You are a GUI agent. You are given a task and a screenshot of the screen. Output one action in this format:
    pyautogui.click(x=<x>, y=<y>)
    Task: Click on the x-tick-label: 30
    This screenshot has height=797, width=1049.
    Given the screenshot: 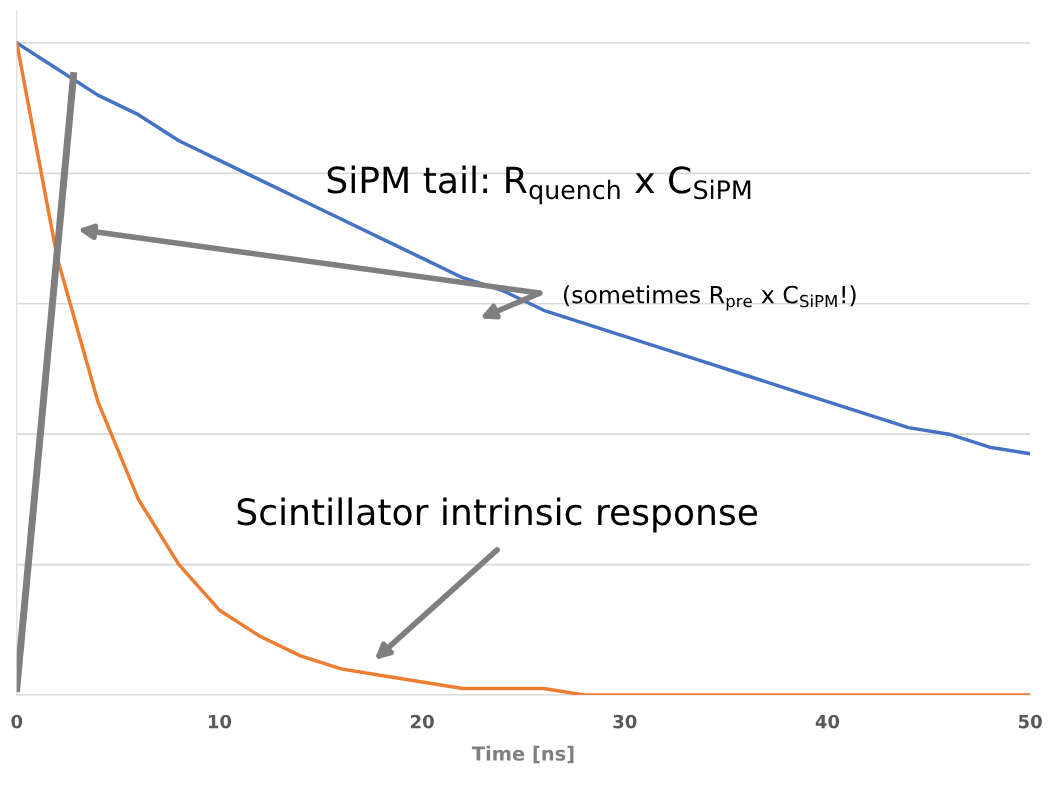 What is the action you would take?
    pyautogui.click(x=625, y=721)
    